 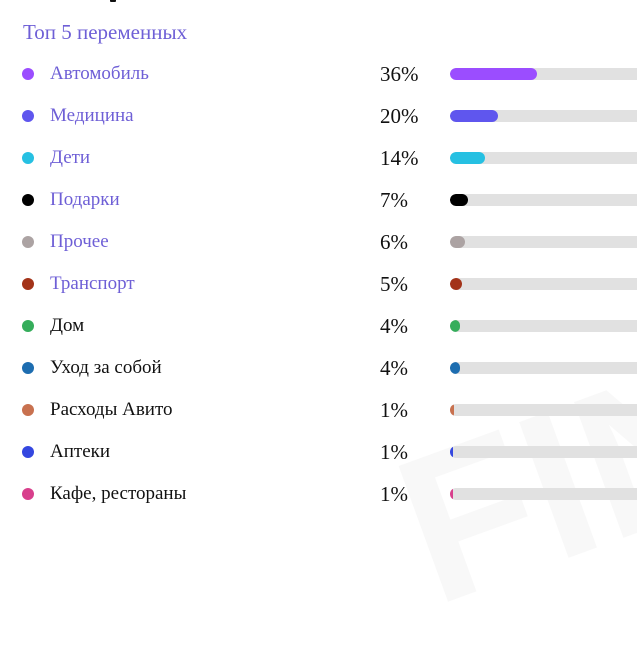 I want to click on category-row: Расходы Авито 1%, so click(x=318, y=410).